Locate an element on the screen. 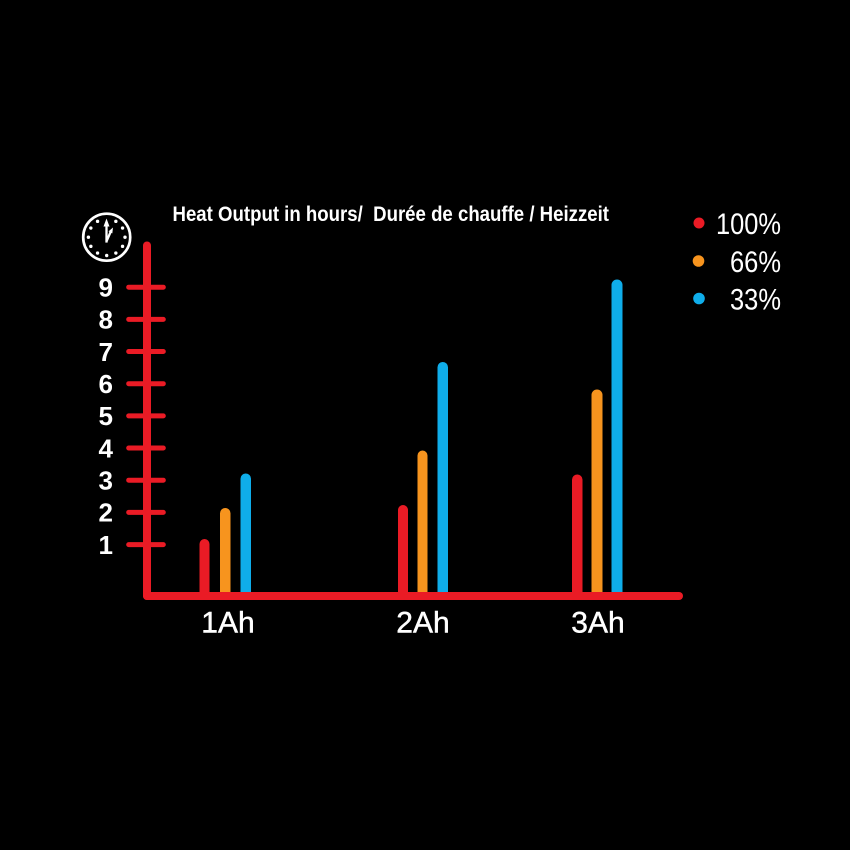 Image resolution: width=850 pixels, height=850 pixels. svg-text: 1 is located at coordinates (106, 545).